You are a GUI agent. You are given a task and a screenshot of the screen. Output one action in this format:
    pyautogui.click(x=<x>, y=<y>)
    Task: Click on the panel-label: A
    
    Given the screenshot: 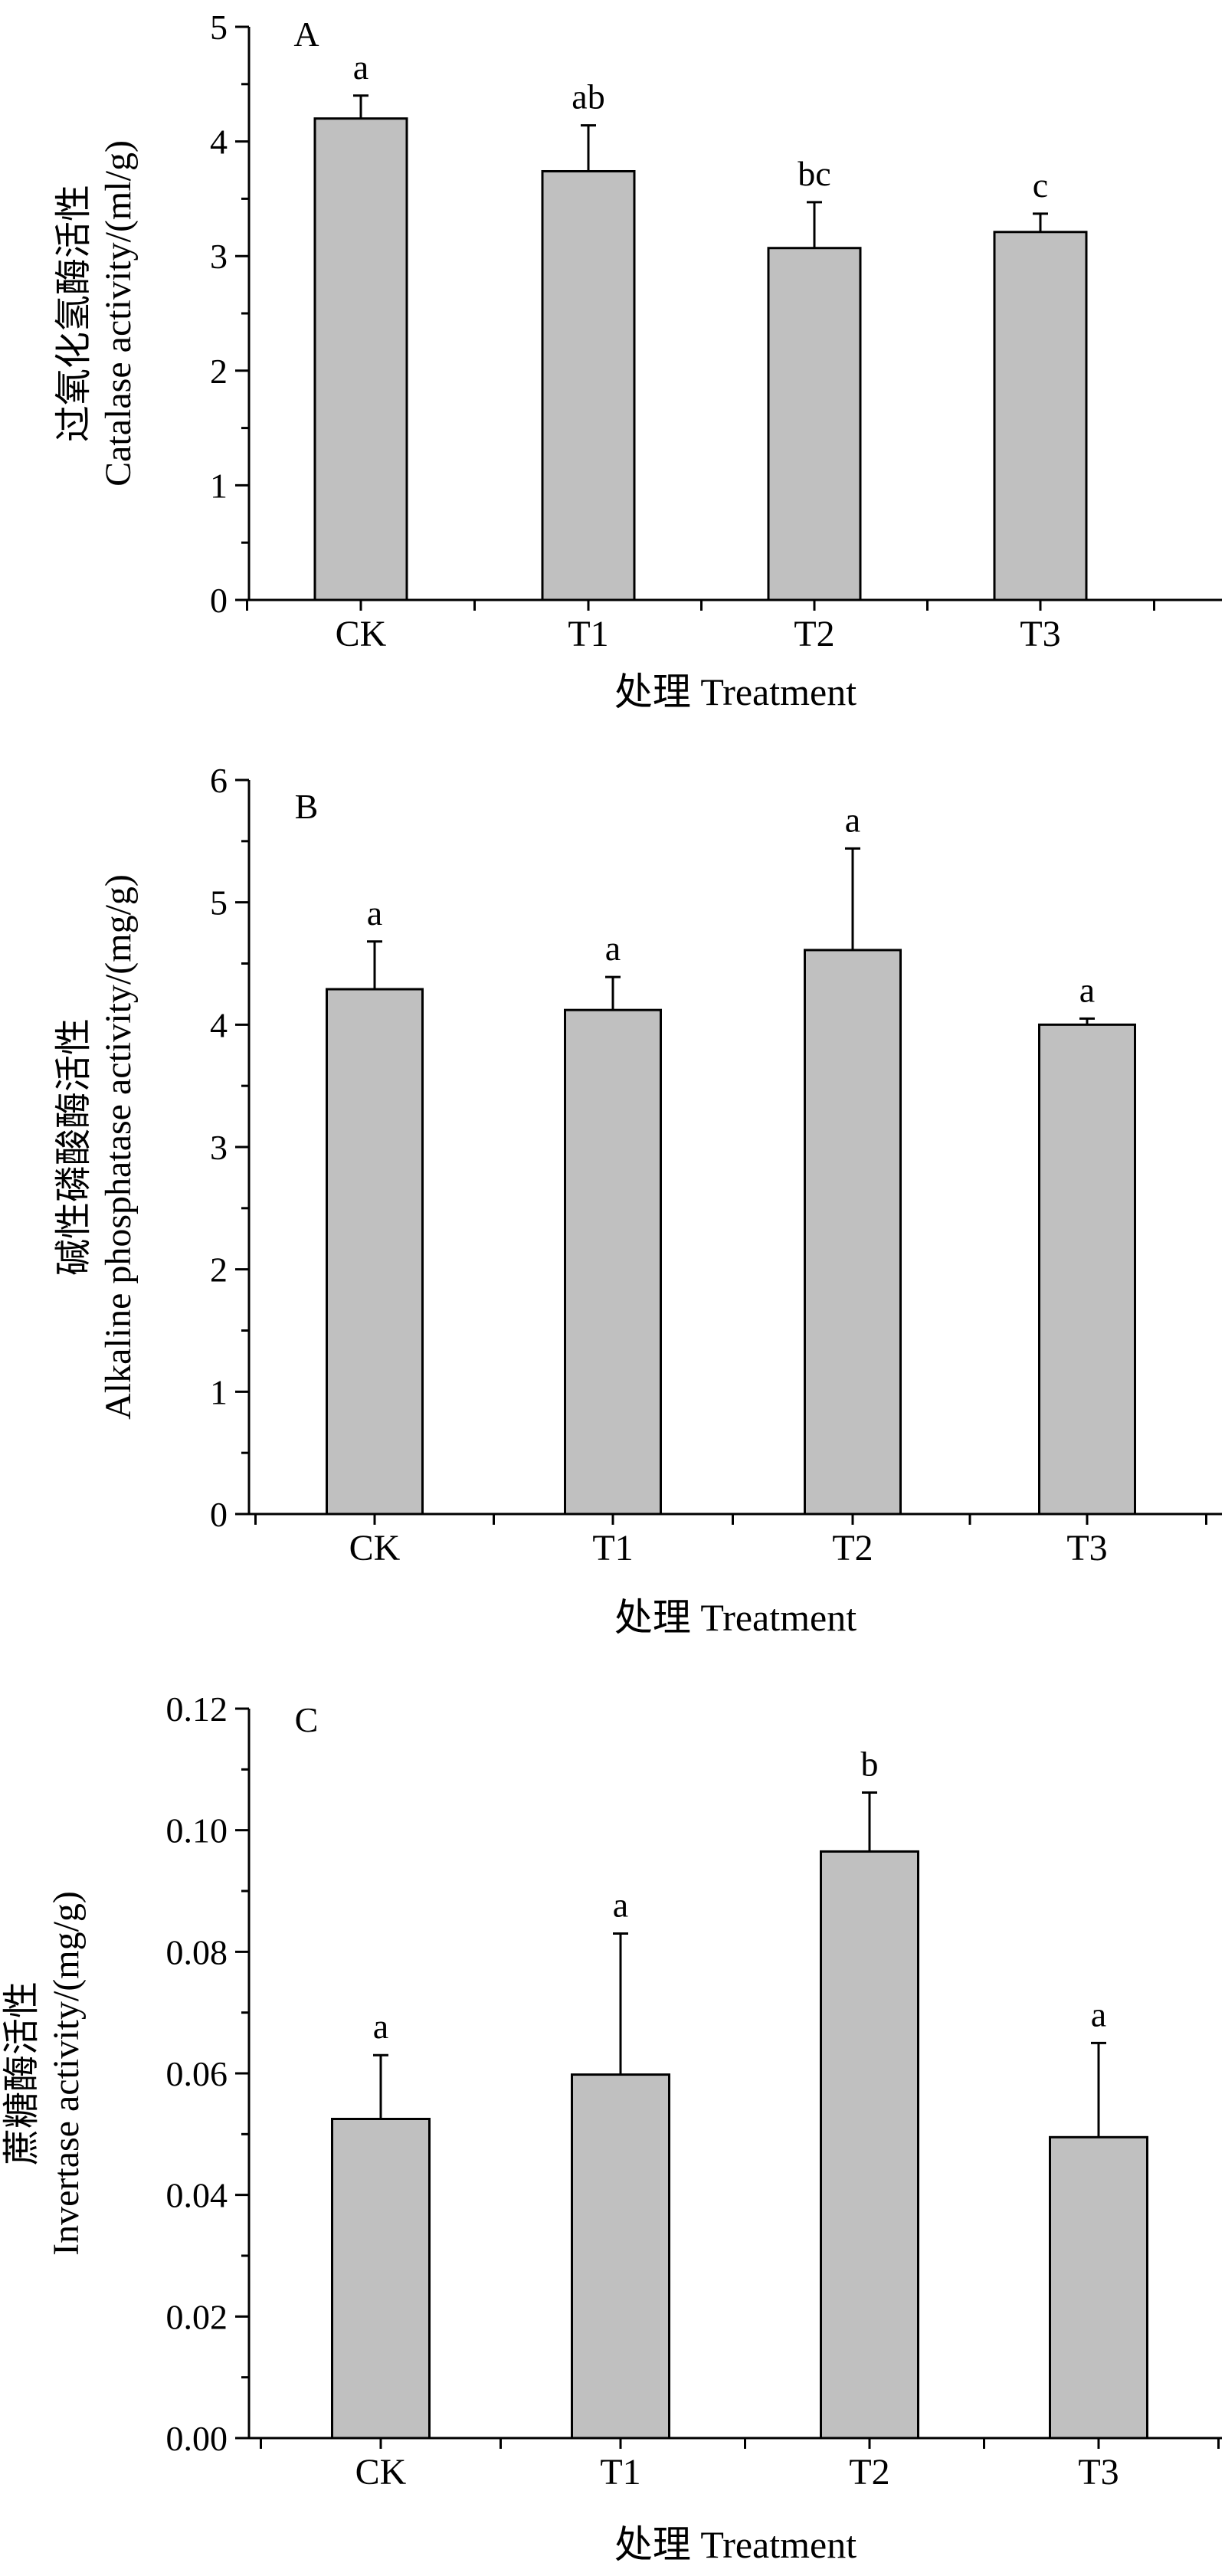 What is the action you would take?
    pyautogui.click(x=306, y=34)
    